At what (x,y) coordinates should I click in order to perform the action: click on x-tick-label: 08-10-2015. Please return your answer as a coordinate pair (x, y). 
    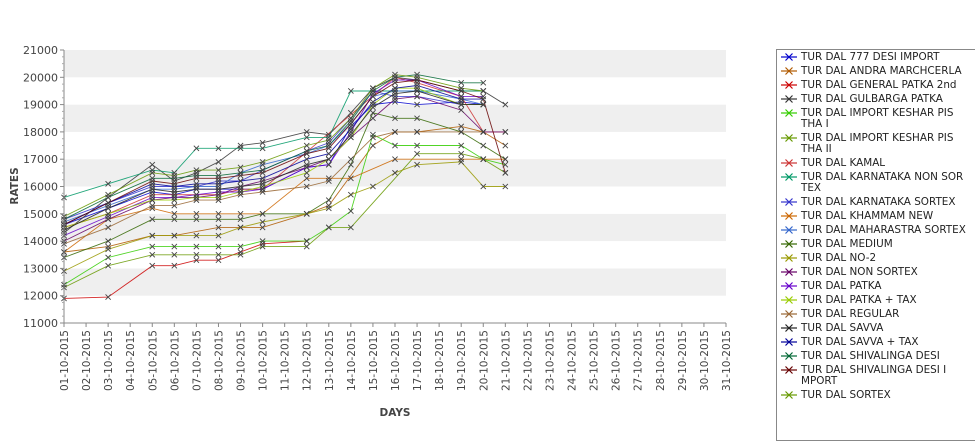
    Looking at the image, I should click on (219, 360).